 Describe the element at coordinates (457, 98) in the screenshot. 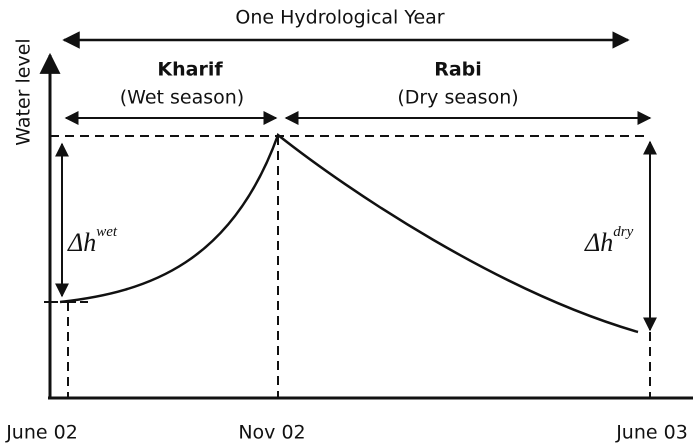

I see `season-description: (Dry season)` at that location.